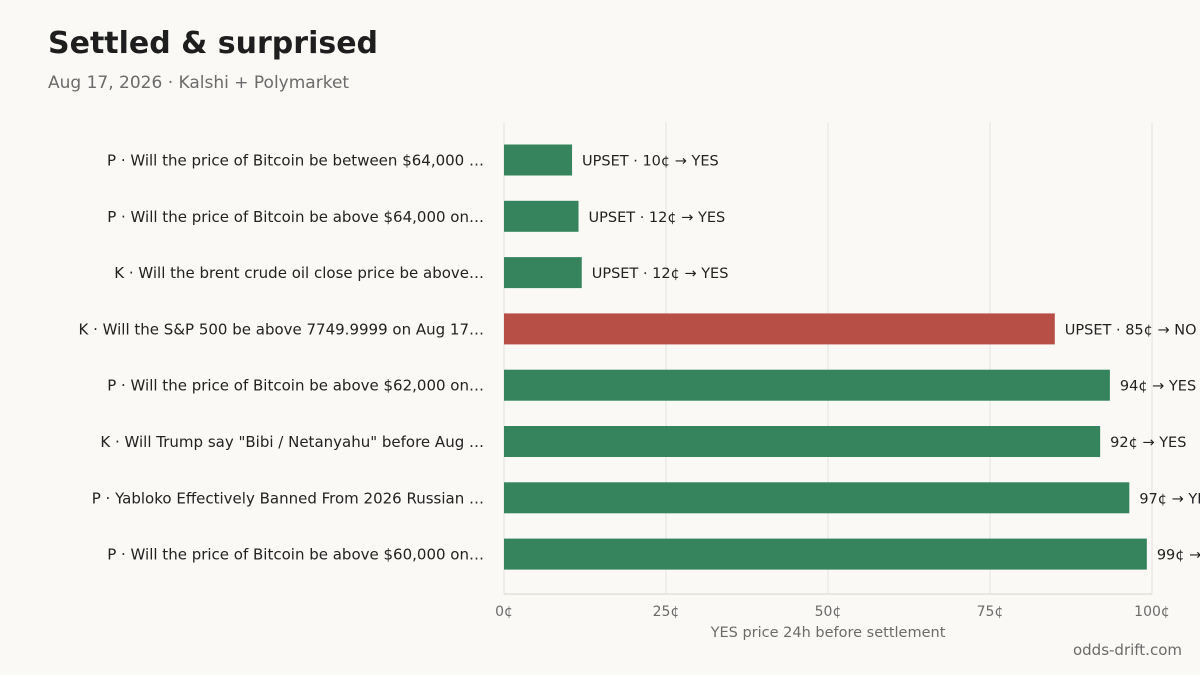  I want to click on bar-value-label: UPSET · 10¢ → YES, so click(650, 162).